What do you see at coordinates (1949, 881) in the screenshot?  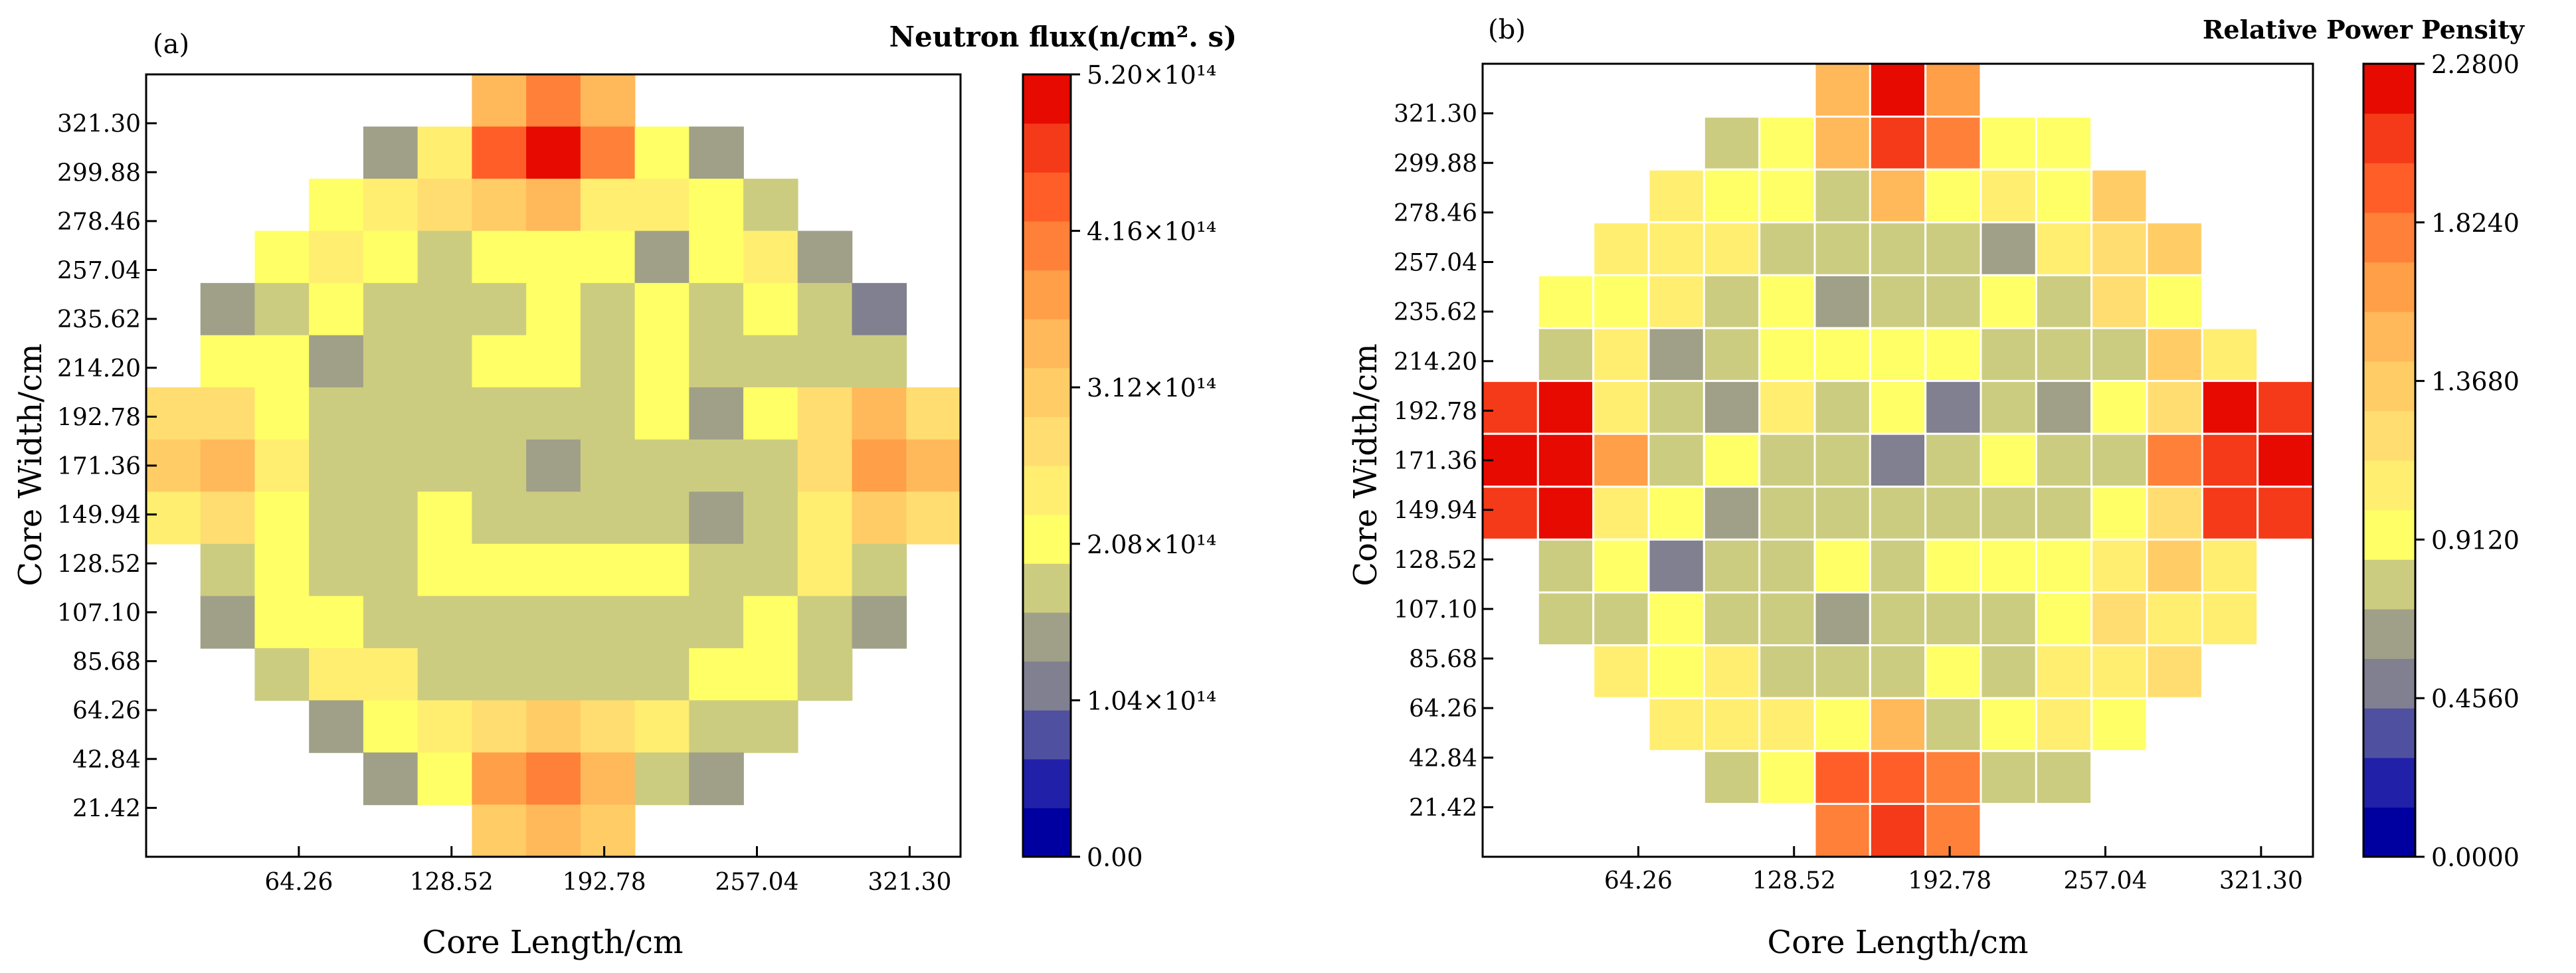 I see `x-tick-label: 192.78` at bounding box center [1949, 881].